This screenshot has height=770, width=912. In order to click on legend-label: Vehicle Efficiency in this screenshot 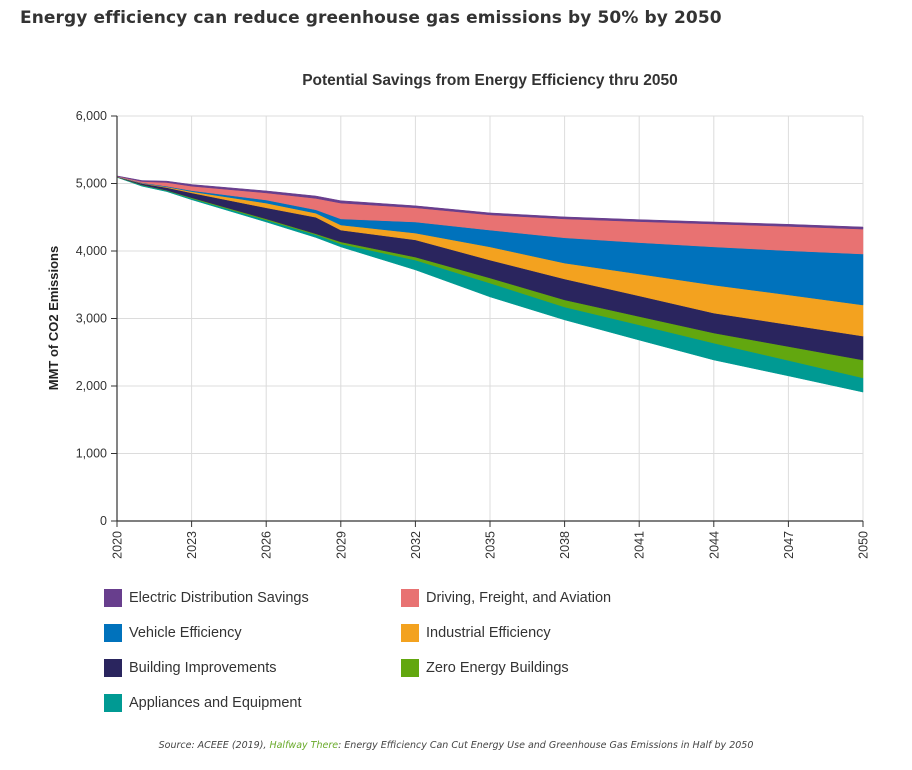, I will do `click(185, 633)`.